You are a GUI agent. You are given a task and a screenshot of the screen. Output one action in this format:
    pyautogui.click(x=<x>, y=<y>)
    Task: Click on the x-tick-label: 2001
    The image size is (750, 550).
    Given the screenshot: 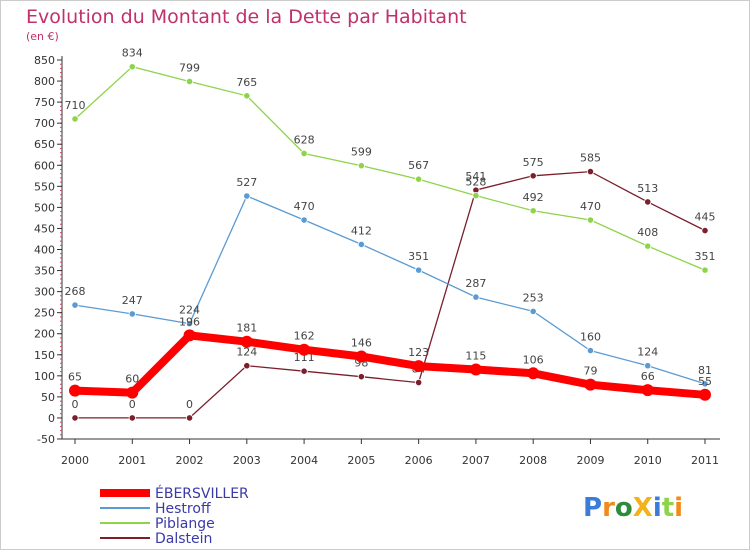 What is the action you would take?
    pyautogui.click(x=132, y=460)
    